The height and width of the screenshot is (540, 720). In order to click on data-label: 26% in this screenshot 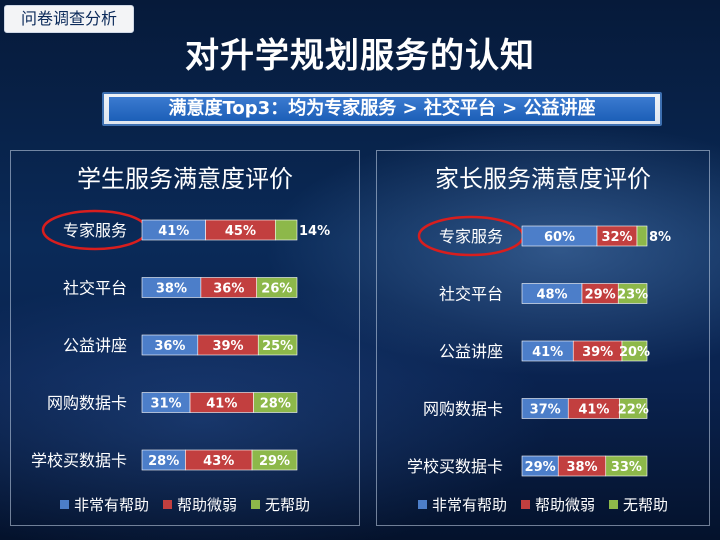, I will do `click(276, 289)`.